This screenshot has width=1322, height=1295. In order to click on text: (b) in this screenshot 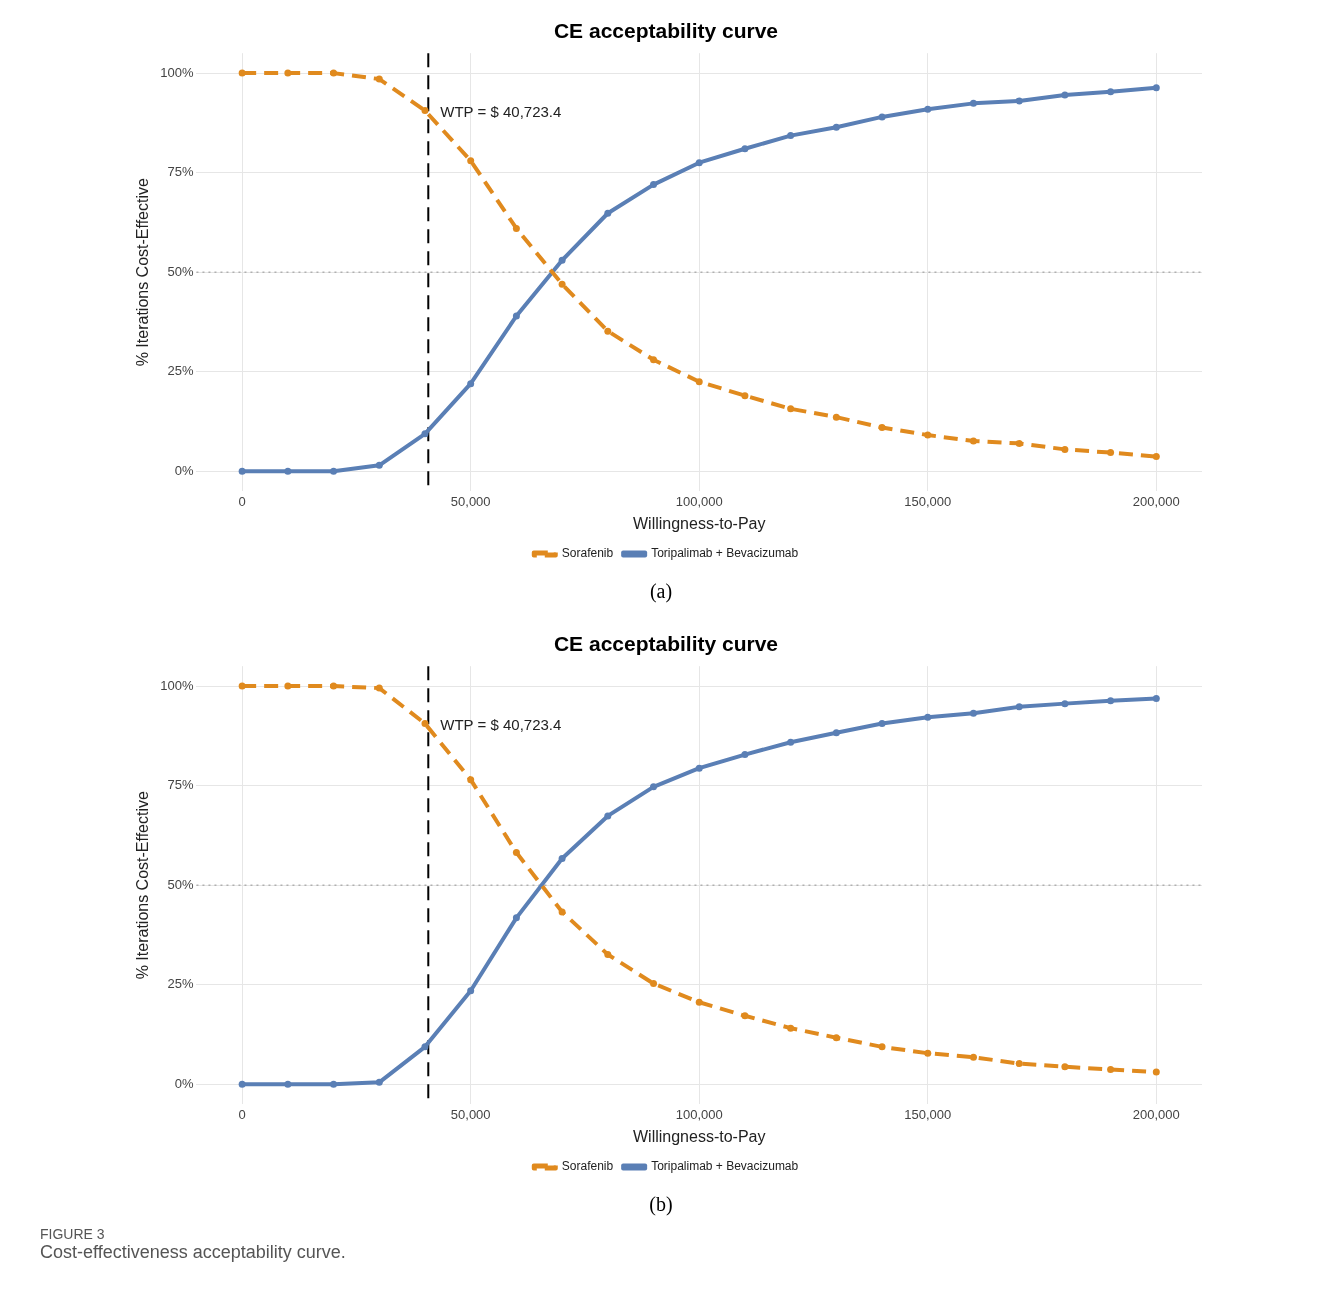, I will do `click(661, 1204)`.